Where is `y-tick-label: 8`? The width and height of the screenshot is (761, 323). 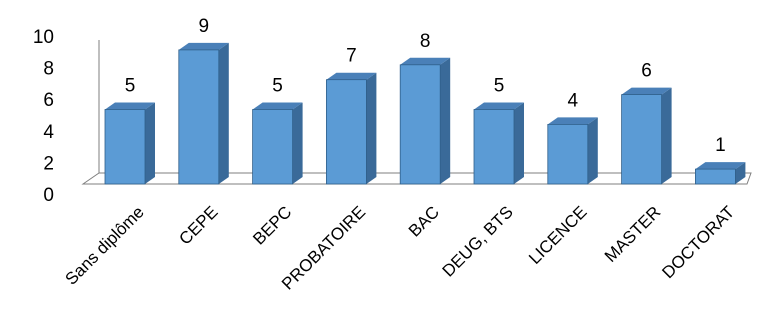
y-tick-label: 8 is located at coordinates (48, 69).